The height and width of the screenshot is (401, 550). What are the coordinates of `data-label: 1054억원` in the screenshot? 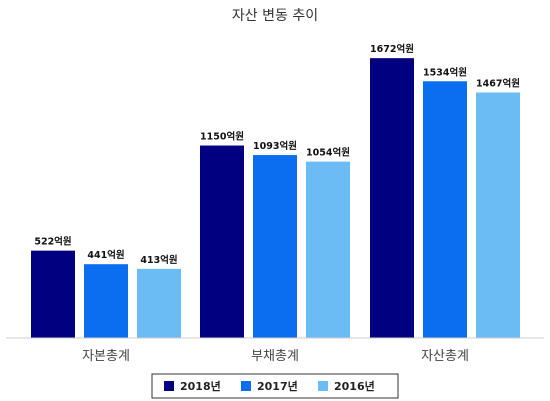 It's located at (328, 153).